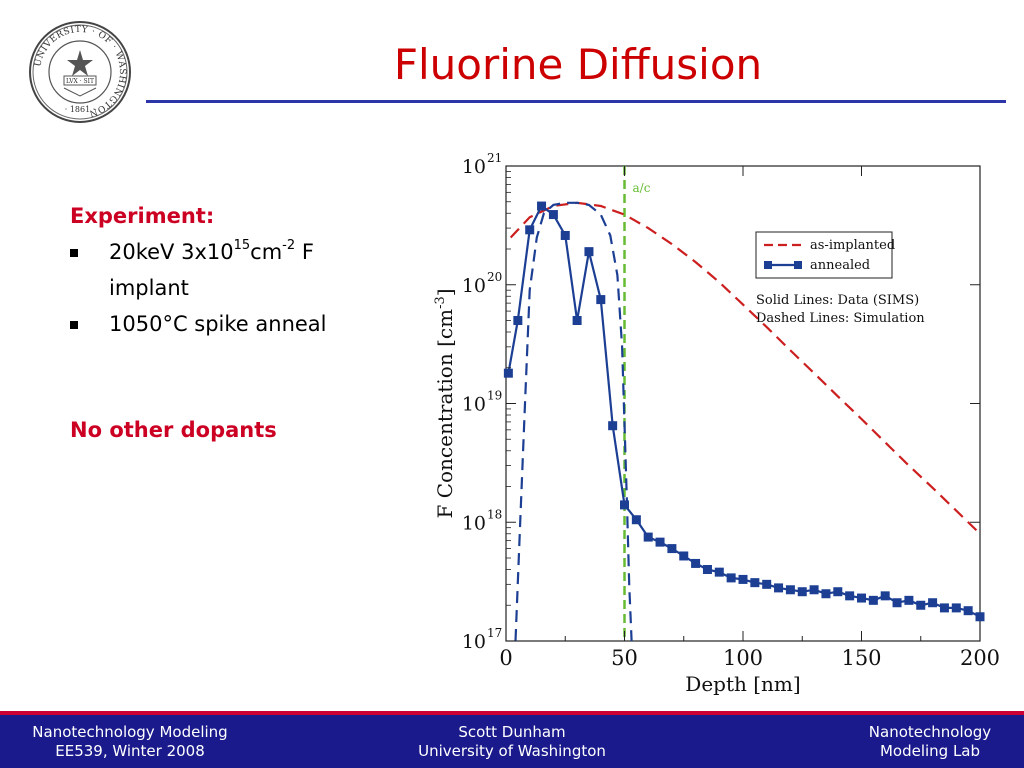 The width and height of the screenshot is (1024, 768). I want to click on footer-course-line2: EE539, Winter 2008, so click(130, 751).